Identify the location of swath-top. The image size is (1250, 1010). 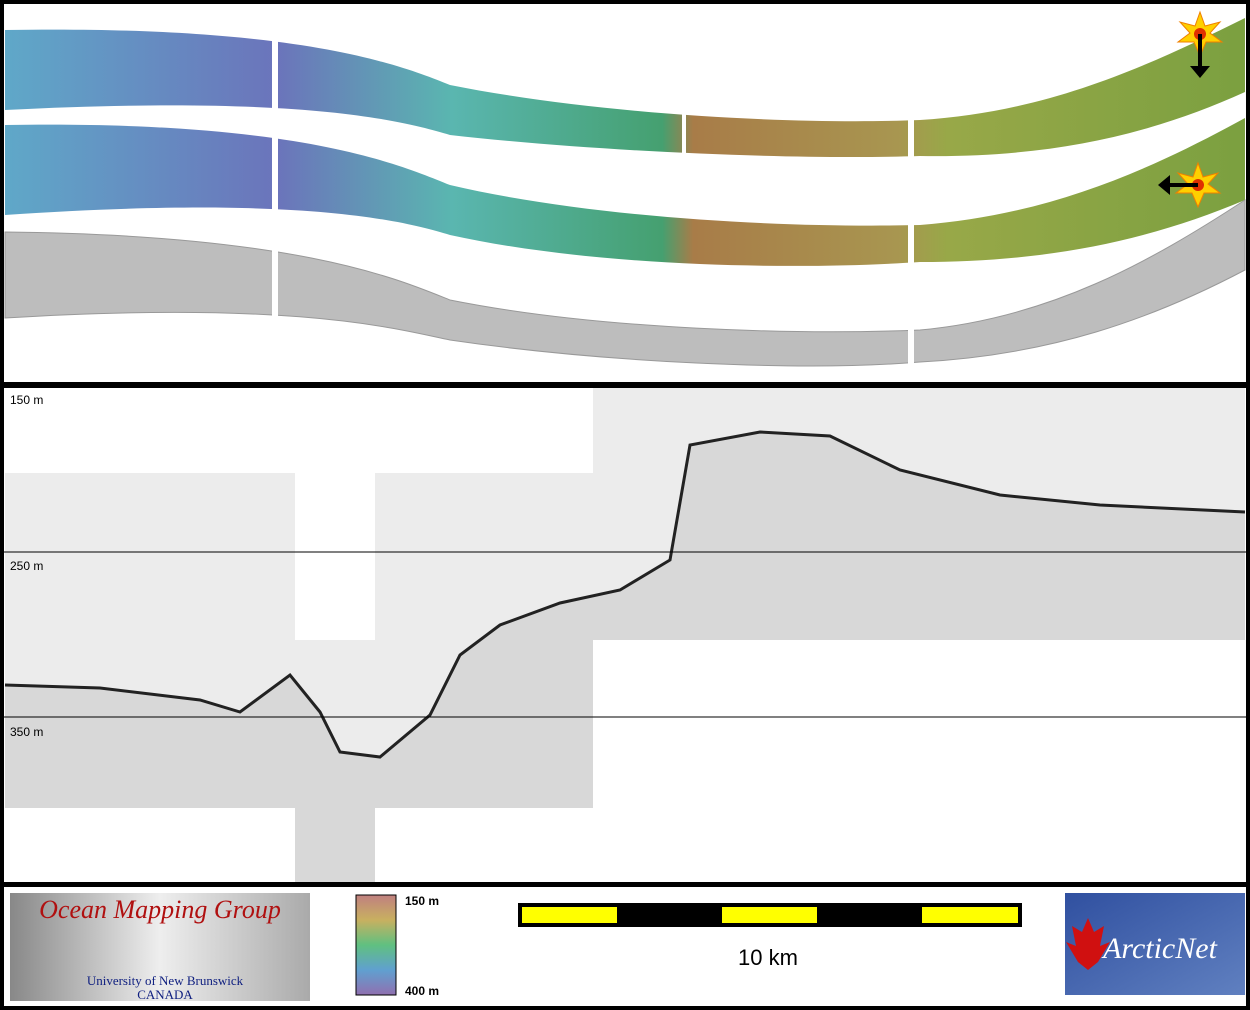
(625, 88).